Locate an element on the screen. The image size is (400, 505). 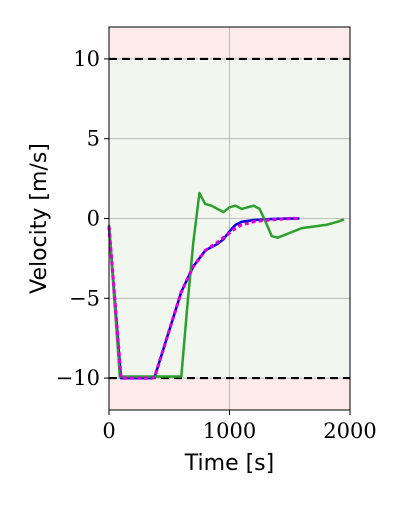
x-tick-label-0: 0 is located at coordinates (108, 431).